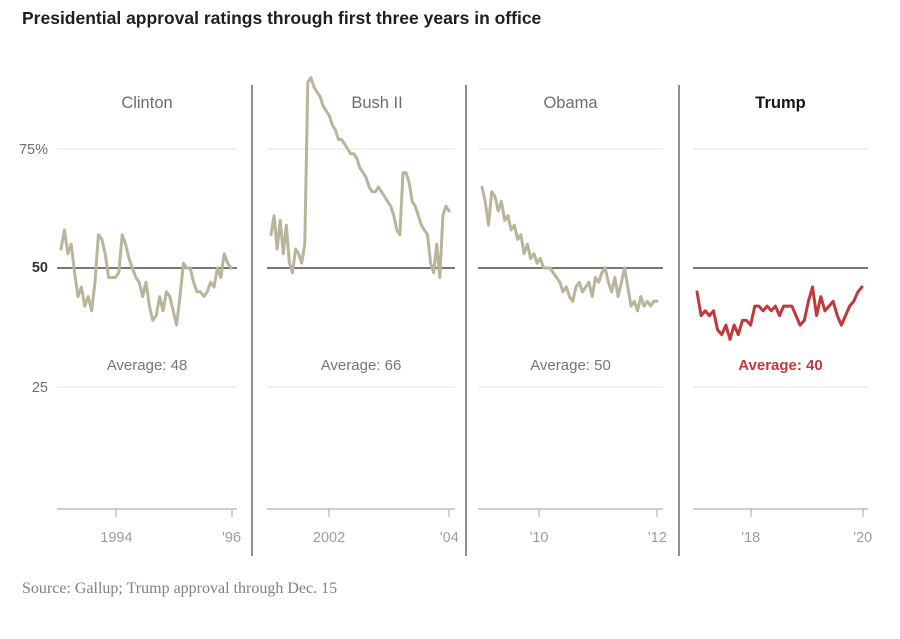 The image size is (900, 639). I want to click on panel-title: Clinton, so click(147, 103).